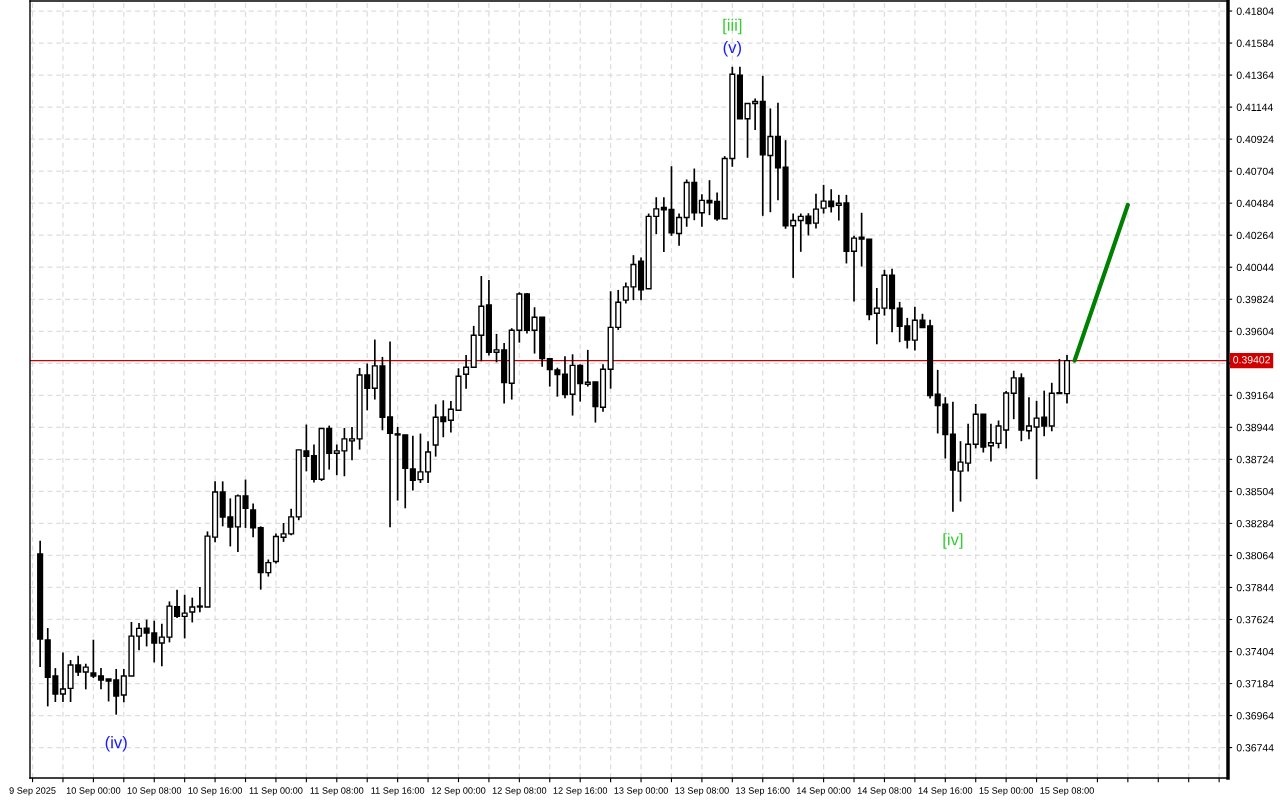  Describe the element at coordinates (1255, 235) in the screenshot. I see `y-tick-label: 0.40264` at that location.